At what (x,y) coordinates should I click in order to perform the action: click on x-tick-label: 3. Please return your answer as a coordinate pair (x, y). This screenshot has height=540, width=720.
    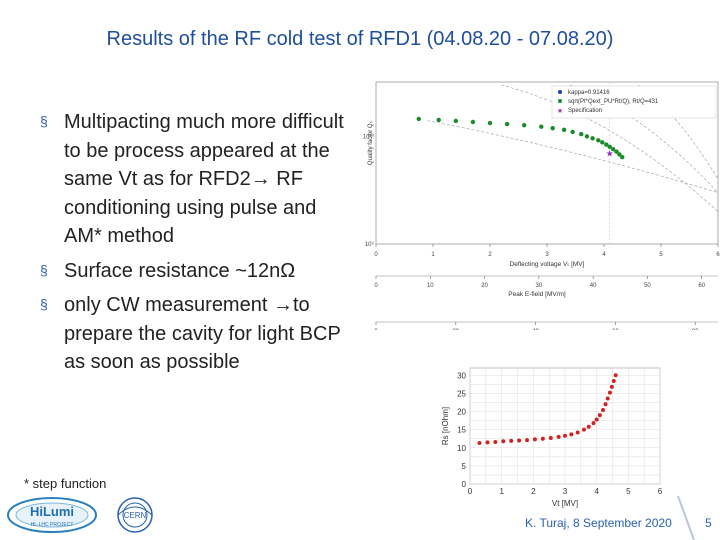
    Looking at the image, I should click on (565, 491).